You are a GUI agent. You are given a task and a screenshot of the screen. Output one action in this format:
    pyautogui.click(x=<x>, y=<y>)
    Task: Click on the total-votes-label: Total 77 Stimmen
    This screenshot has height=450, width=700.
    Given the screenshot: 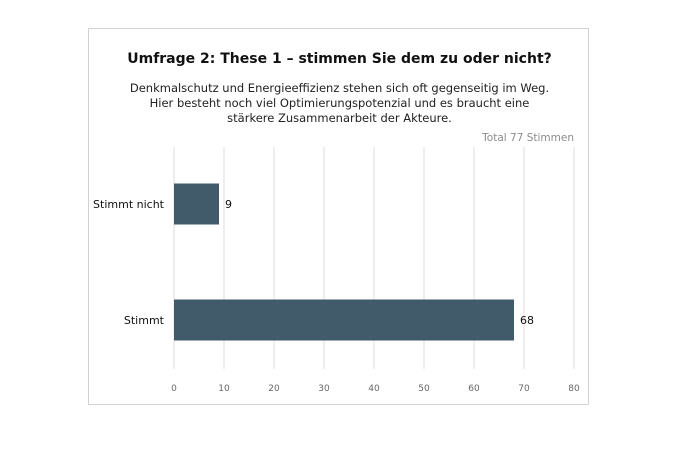 What is the action you would take?
    pyautogui.click(x=528, y=138)
    